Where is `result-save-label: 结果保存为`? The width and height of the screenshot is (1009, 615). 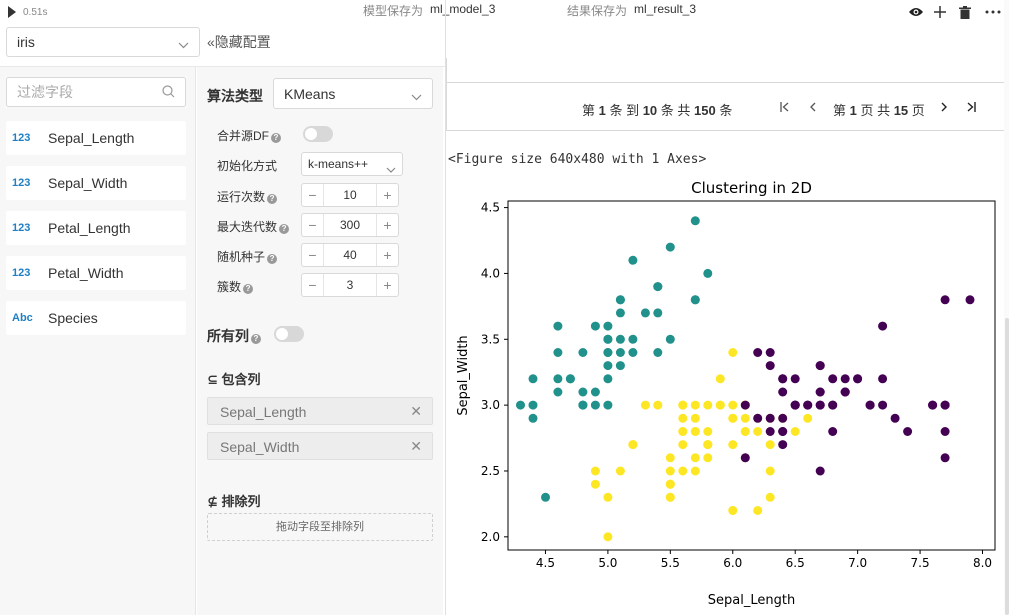 result-save-label: 结果保存为 is located at coordinates (597, 11).